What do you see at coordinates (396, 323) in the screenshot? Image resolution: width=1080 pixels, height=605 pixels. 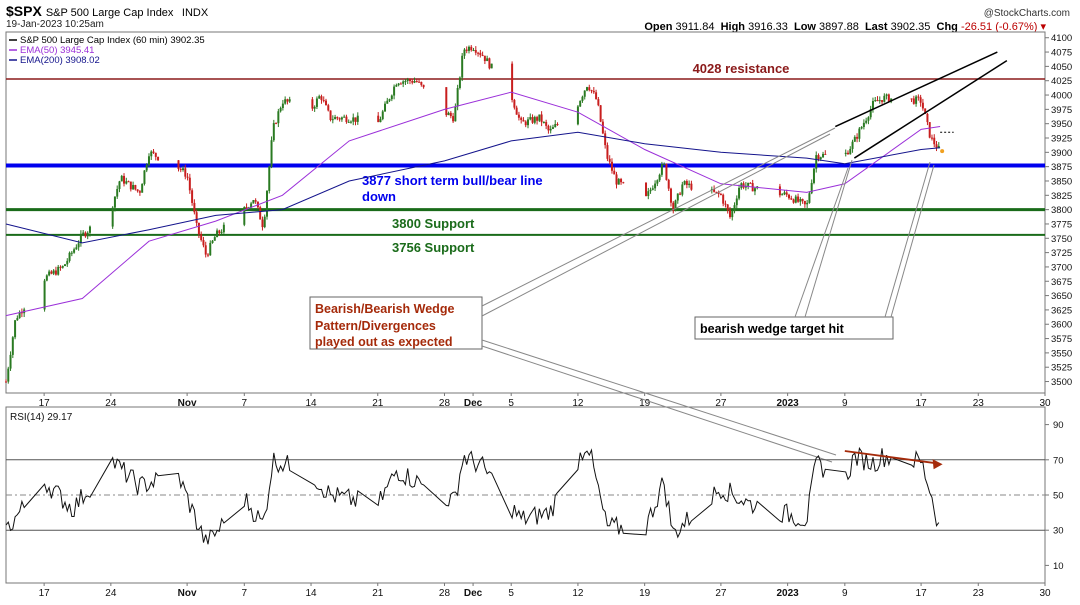 I see `annotation-box-divergence` at bounding box center [396, 323].